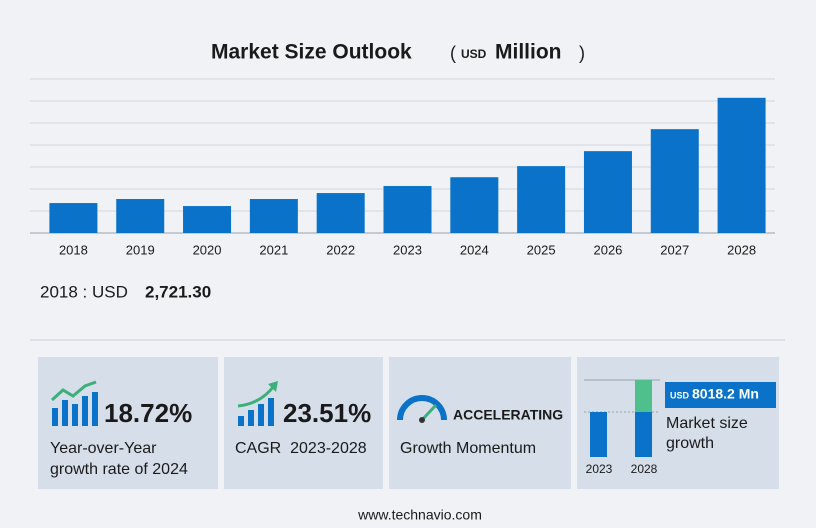  Describe the element at coordinates (73, 249) in the screenshot. I see `x-tick-label: 2018` at that location.